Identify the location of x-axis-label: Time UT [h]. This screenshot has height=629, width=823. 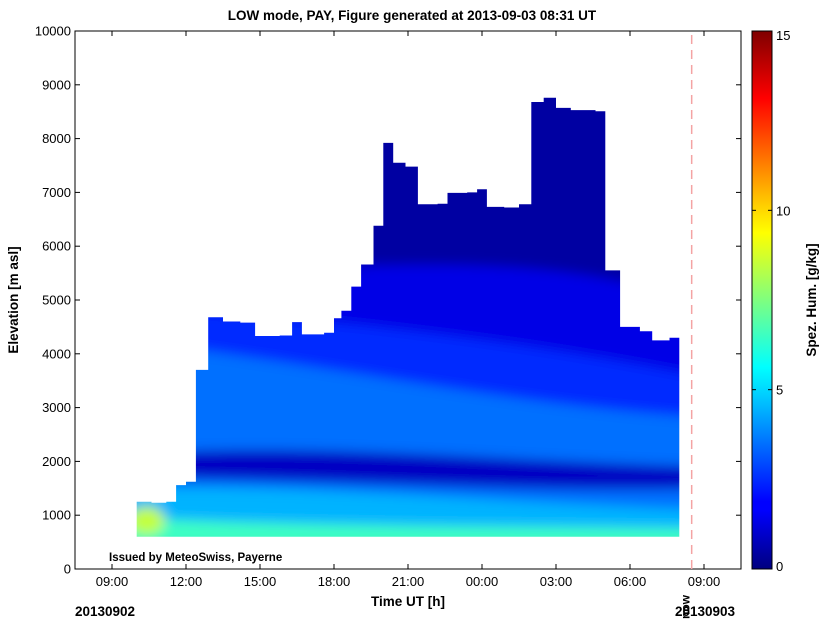
(408, 601).